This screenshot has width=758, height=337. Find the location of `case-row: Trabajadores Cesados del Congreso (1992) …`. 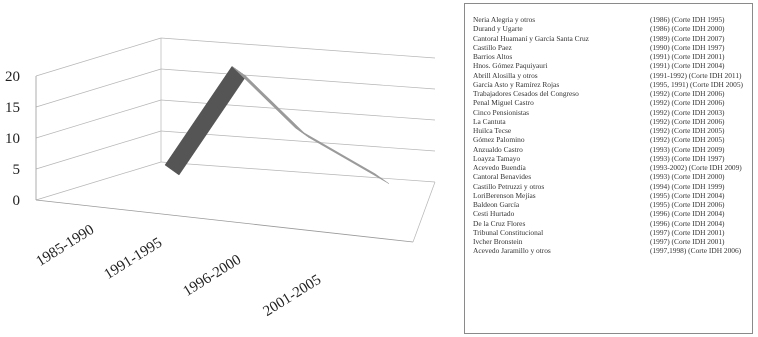

case-row: Trabajadores Cesados del Congreso (1992) … is located at coordinates (612, 93).